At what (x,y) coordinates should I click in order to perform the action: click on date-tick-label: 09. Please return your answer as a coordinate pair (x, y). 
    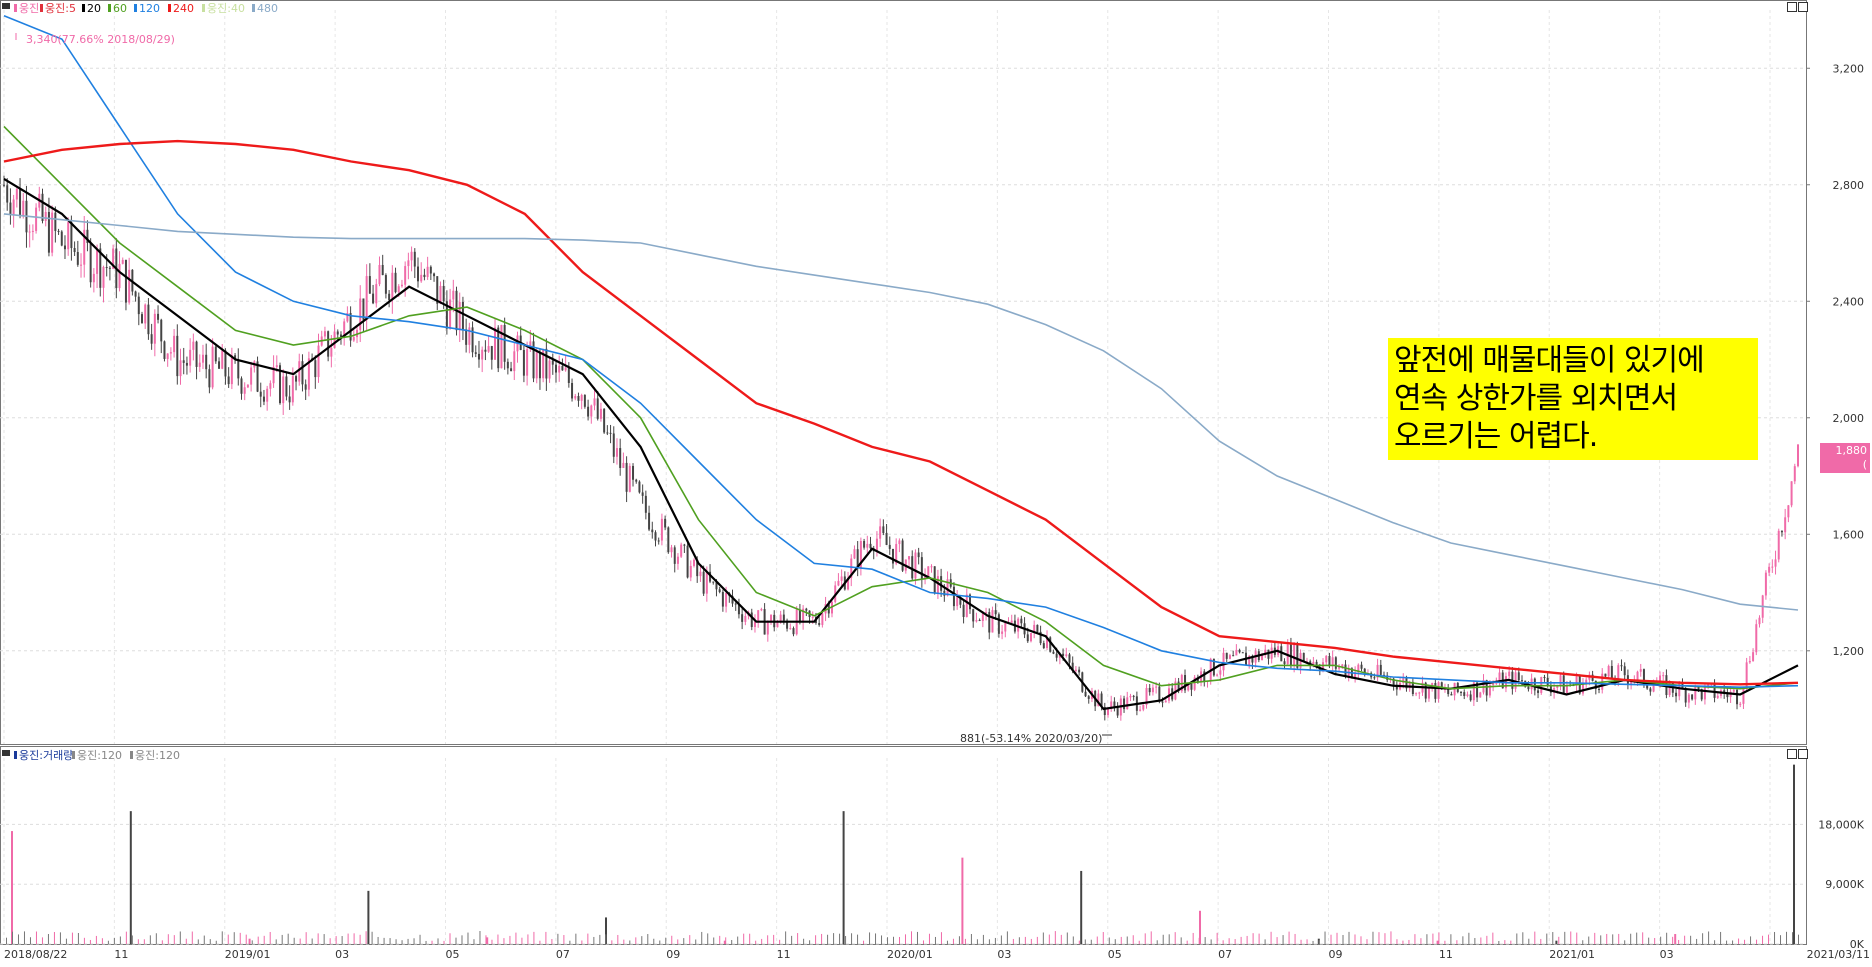
    Looking at the image, I should click on (673, 954).